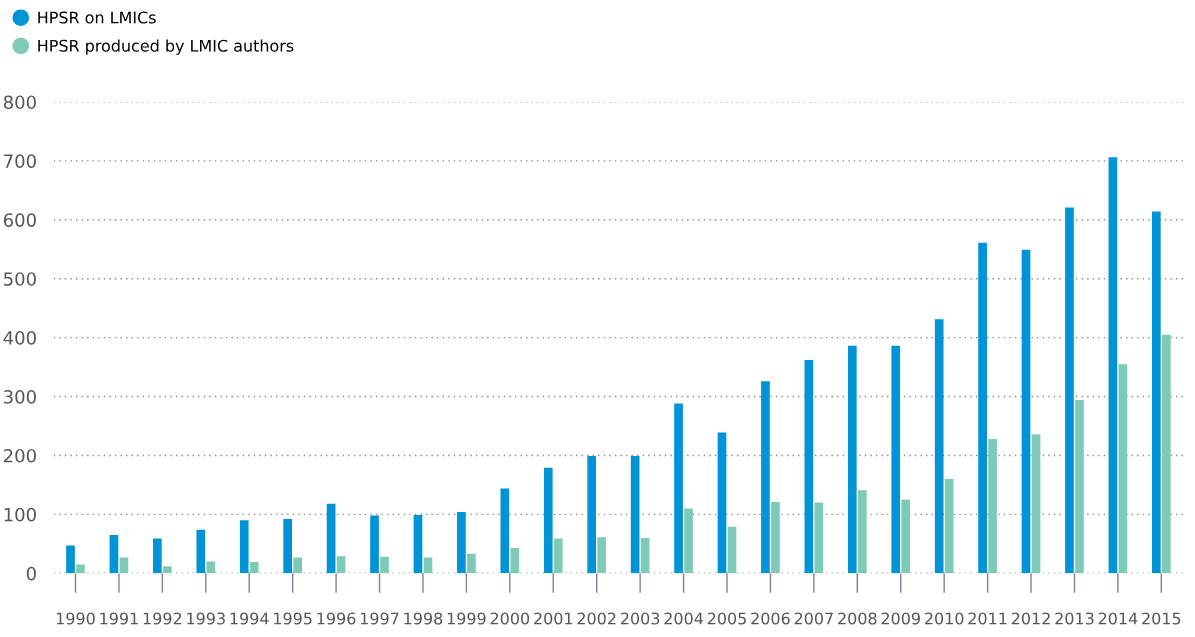  Describe the element at coordinates (857, 618) in the screenshot. I see `x-tick-label: 2008` at that location.